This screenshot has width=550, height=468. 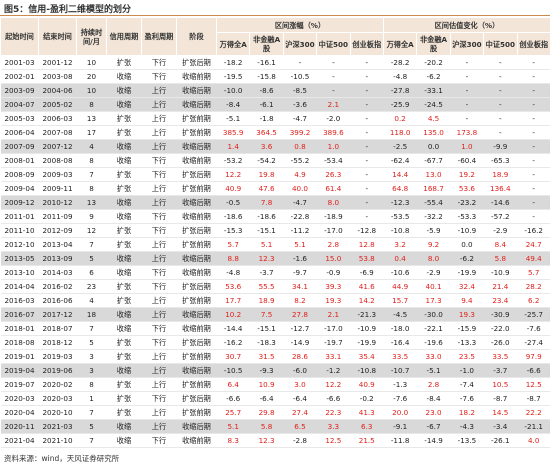 What do you see at coordinates (233, 244) in the screenshot?
I see `table-cell: 5.7` at bounding box center [233, 244].